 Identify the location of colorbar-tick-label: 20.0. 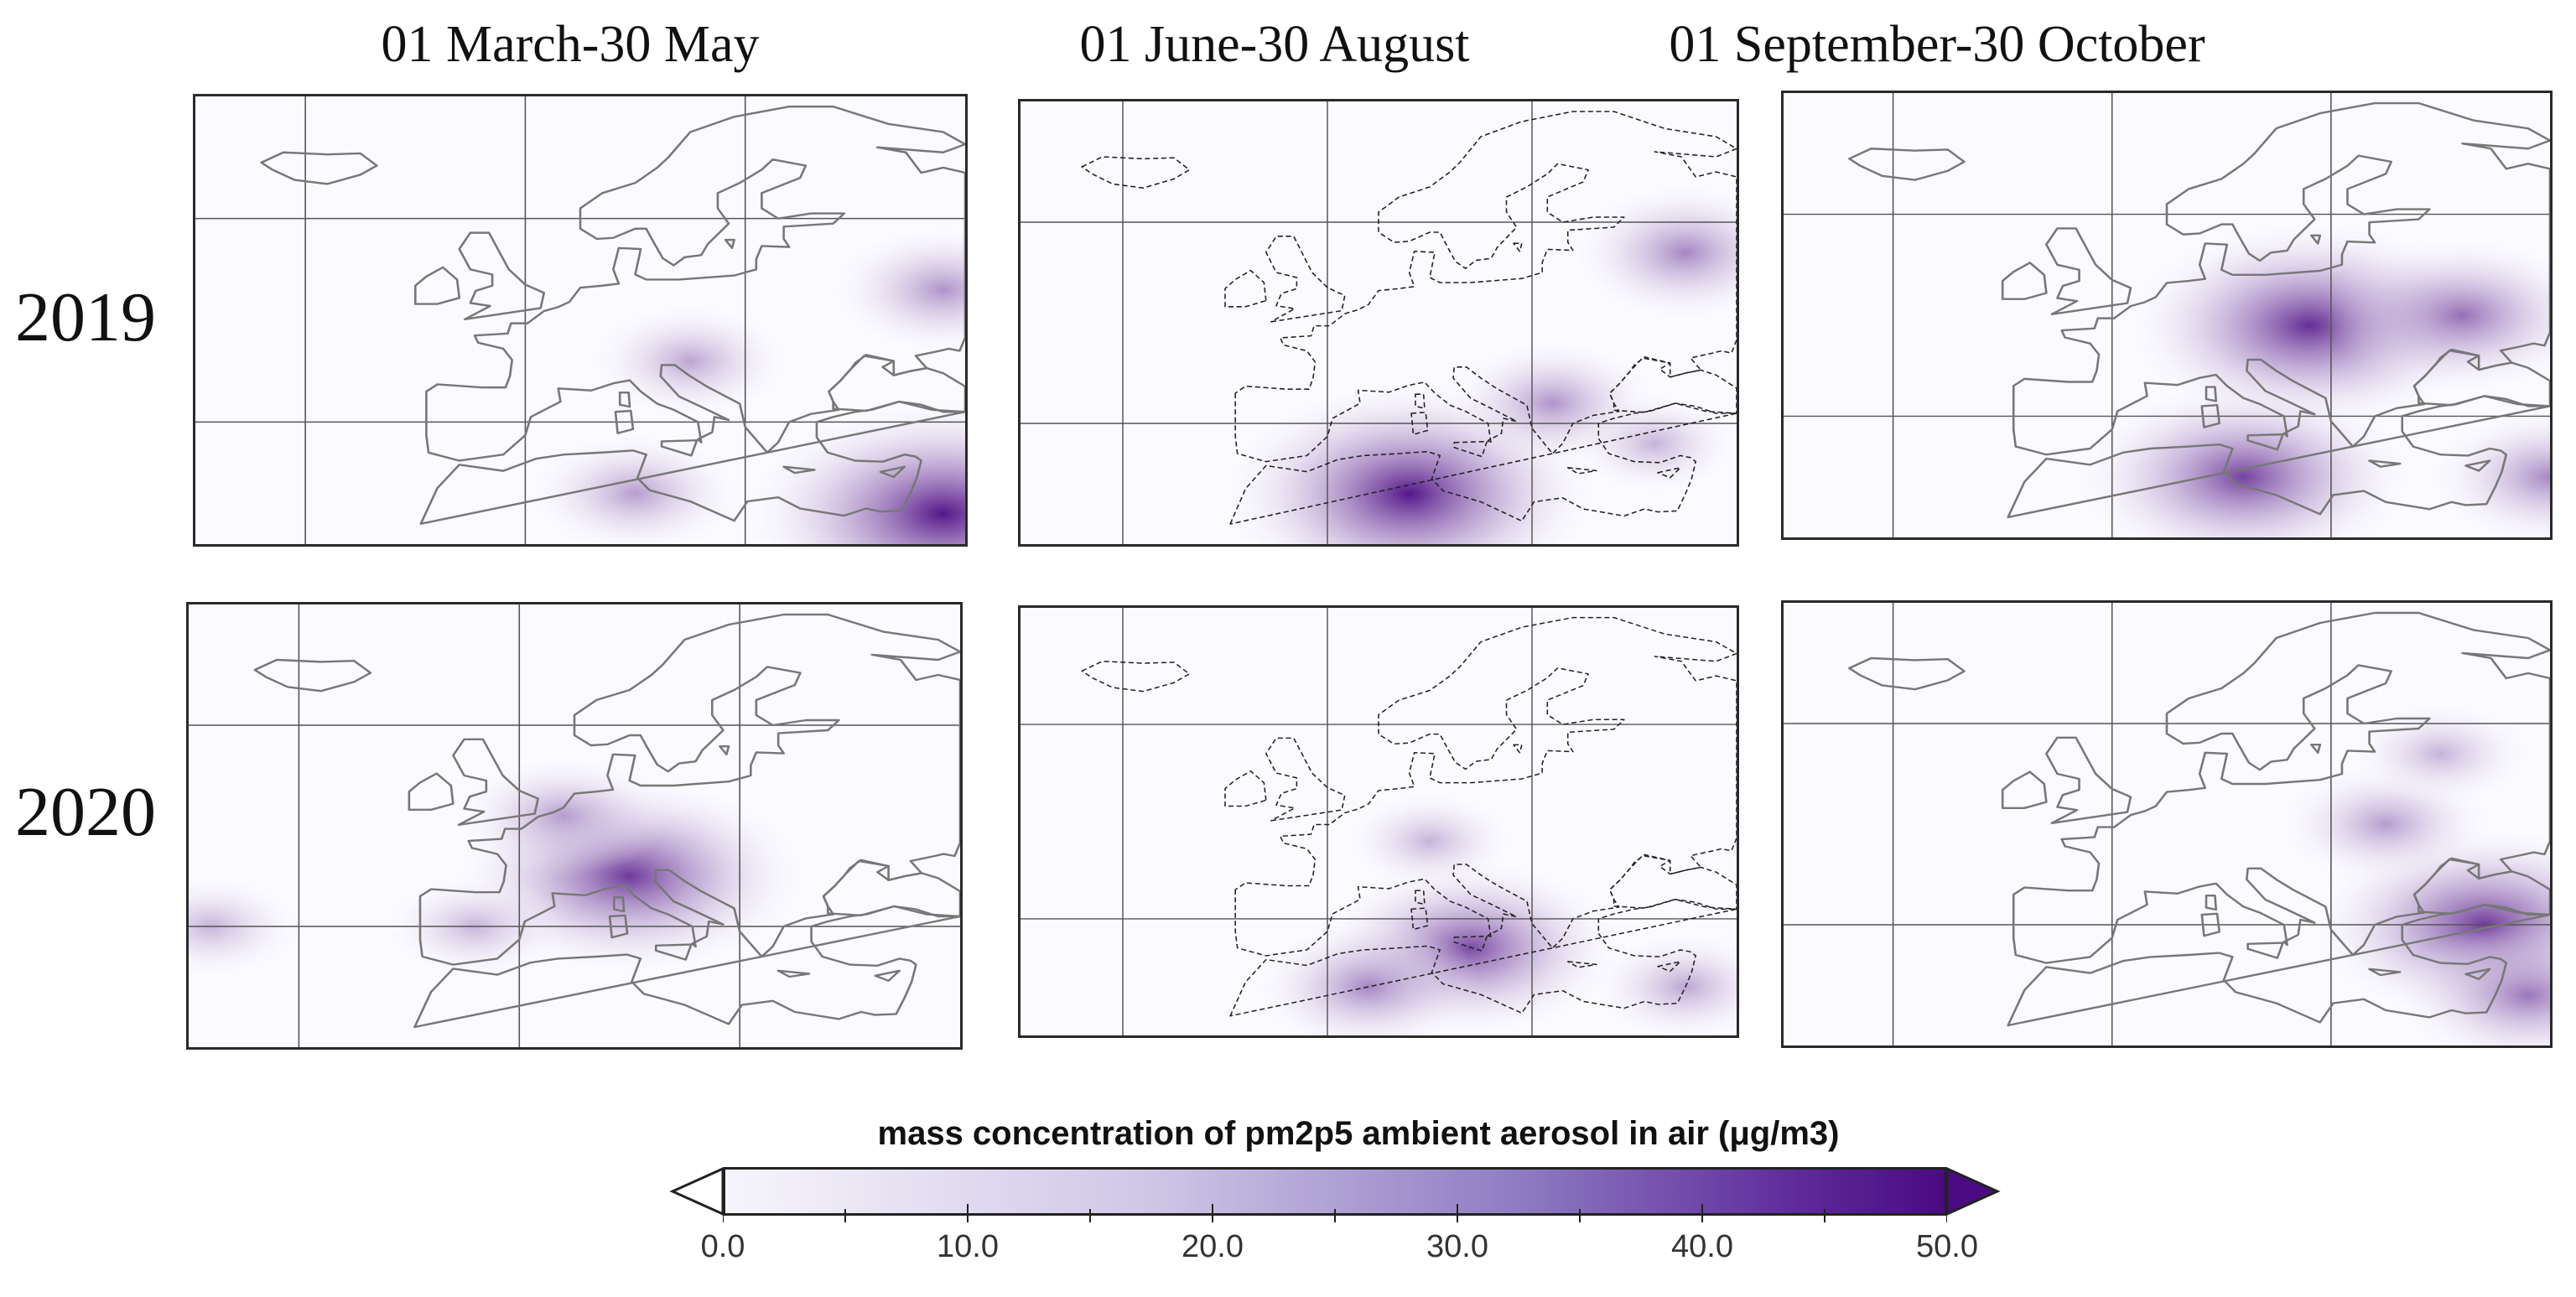
(1213, 1246).